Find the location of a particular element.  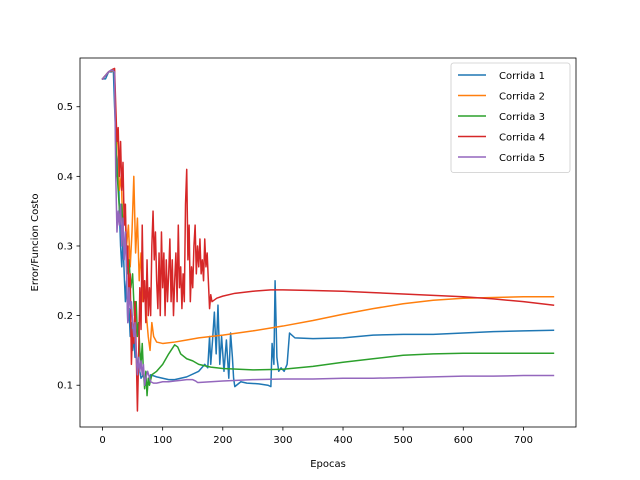

y-tick-label: 0.1 is located at coordinates (65, 386).